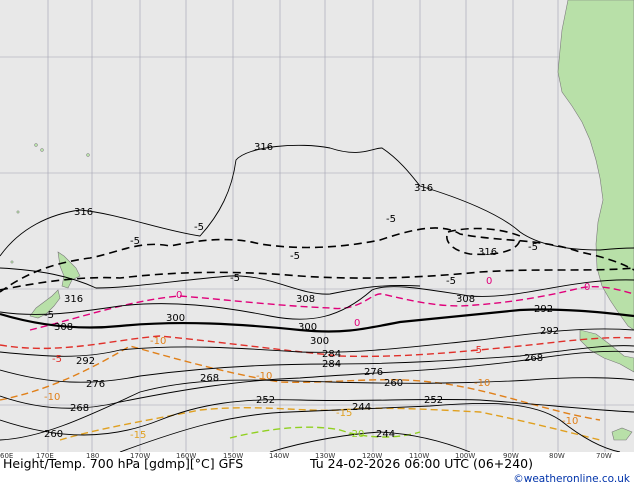 This screenshot has width=634, height=490. Describe the element at coordinates (123, 463) in the screenshot. I see `map-title: Height/Temp. 700 hPa [gdmp][°C] GFS` at that location.